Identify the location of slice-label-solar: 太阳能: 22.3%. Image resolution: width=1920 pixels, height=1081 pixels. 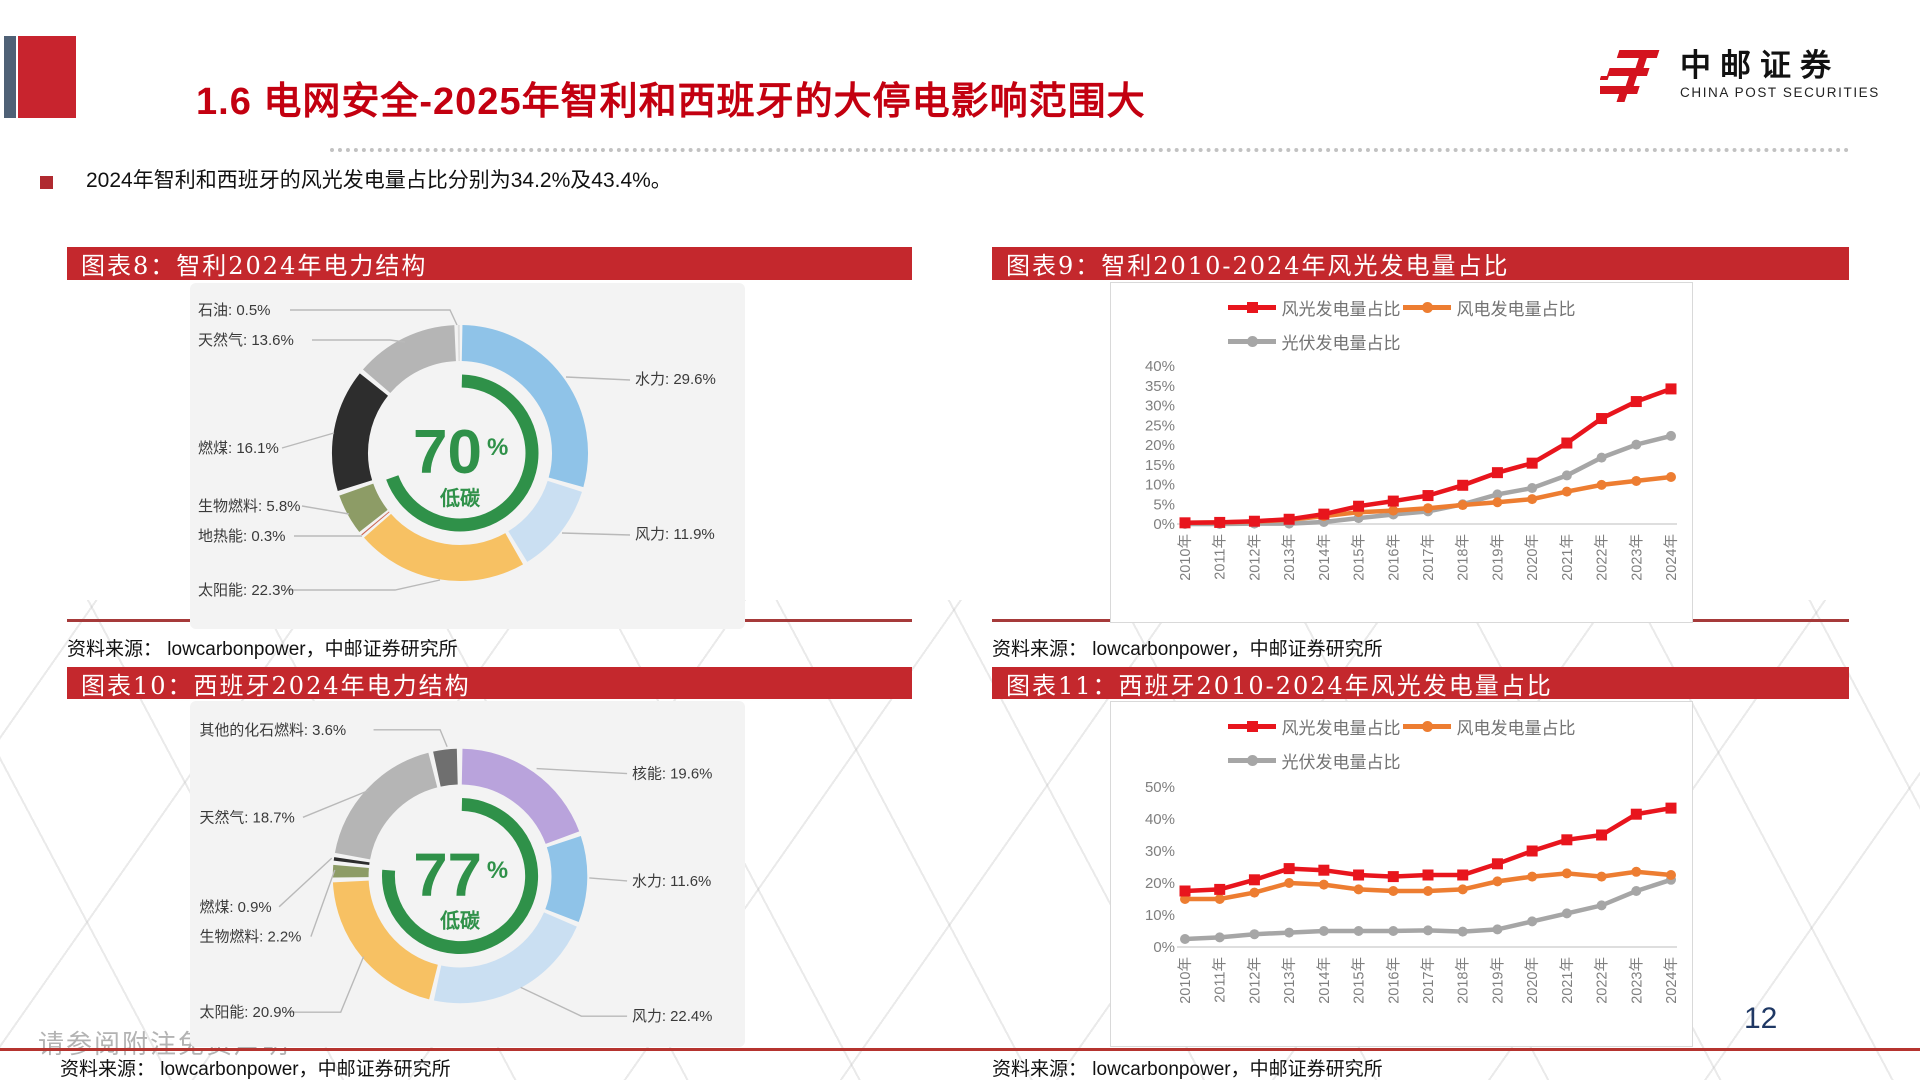
(246, 590).